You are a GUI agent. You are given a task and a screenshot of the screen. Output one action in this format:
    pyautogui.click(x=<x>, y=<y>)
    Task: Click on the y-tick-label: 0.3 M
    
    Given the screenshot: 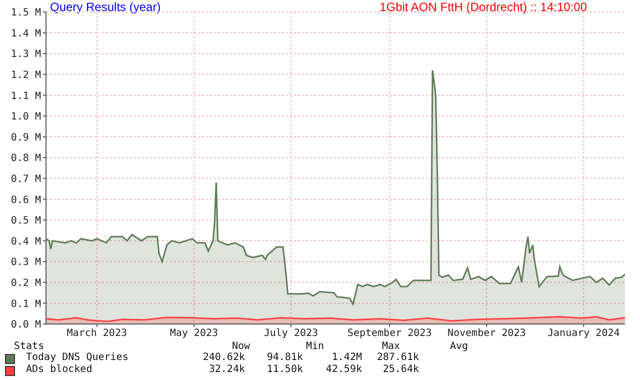 What is the action you would take?
    pyautogui.click(x=25, y=262)
    